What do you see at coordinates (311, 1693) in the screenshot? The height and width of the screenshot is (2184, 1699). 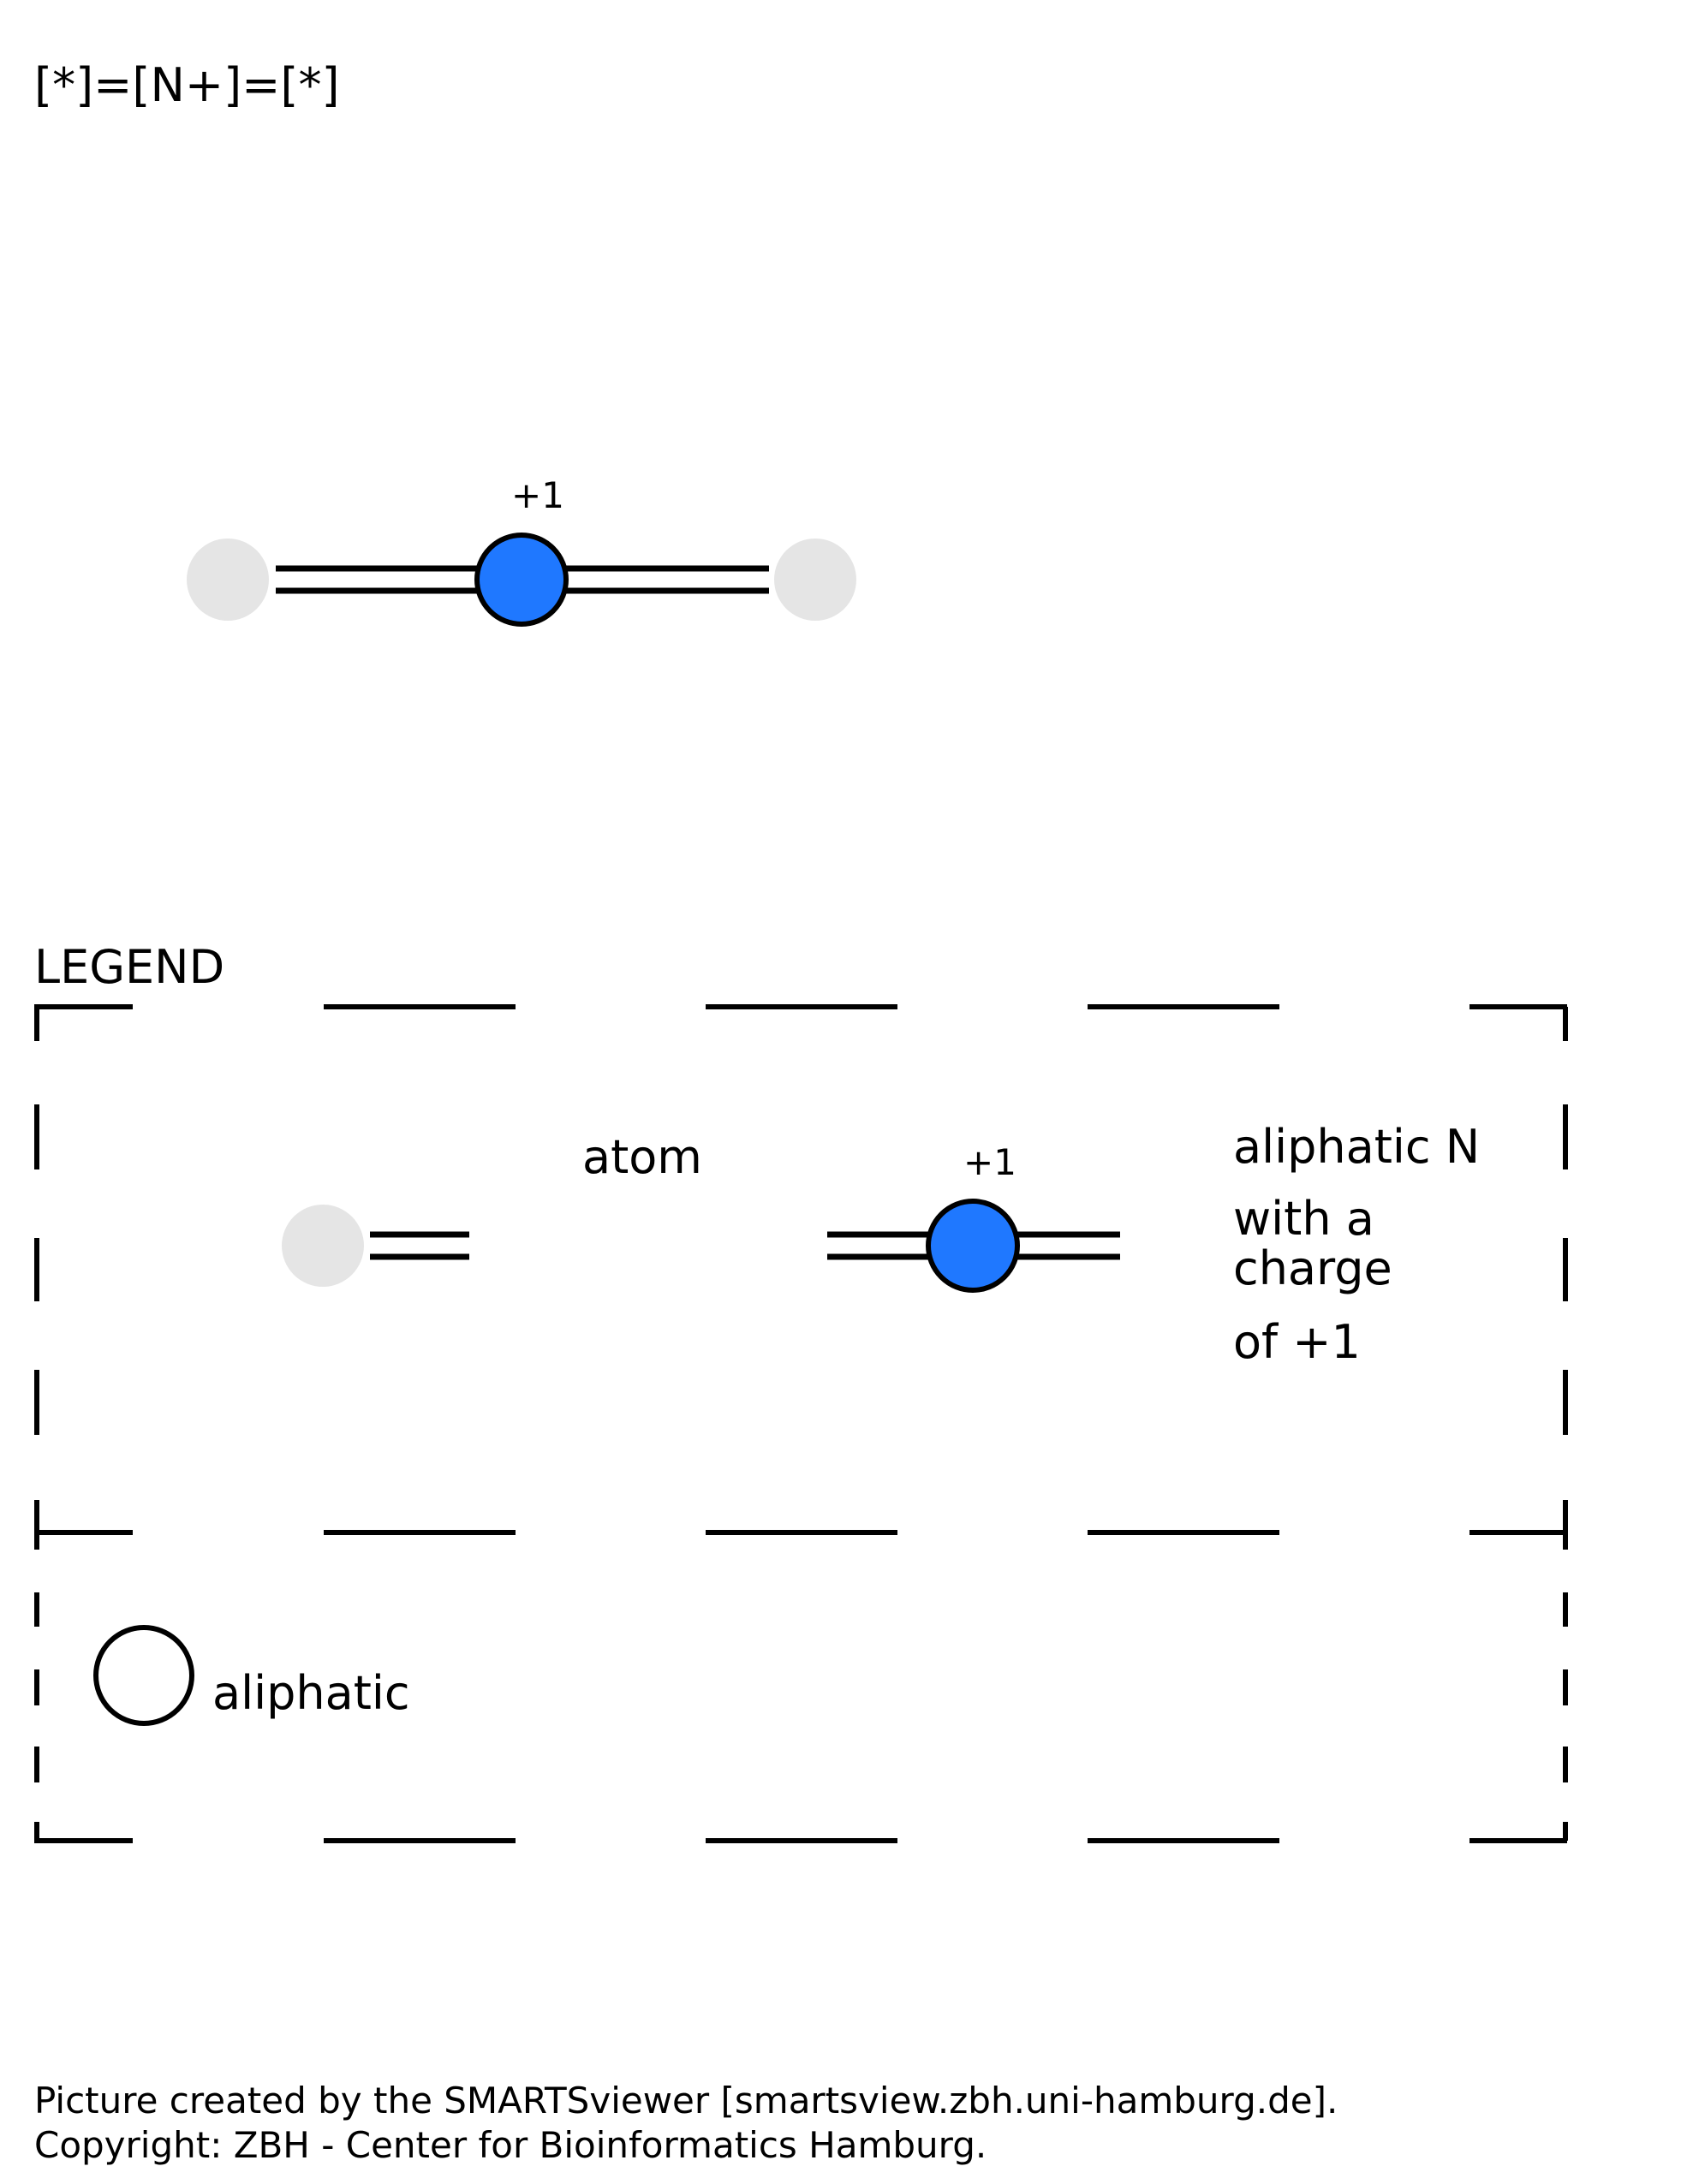 I see `legend-aliphatic-label: aliphatic` at bounding box center [311, 1693].